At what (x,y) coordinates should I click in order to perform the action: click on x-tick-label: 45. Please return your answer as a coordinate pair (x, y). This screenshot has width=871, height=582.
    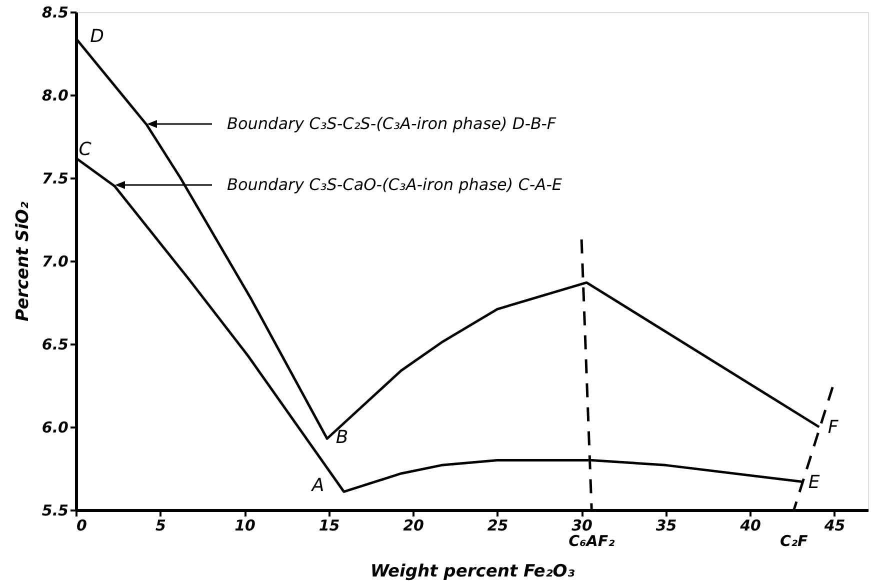
    Looking at the image, I should click on (834, 525).